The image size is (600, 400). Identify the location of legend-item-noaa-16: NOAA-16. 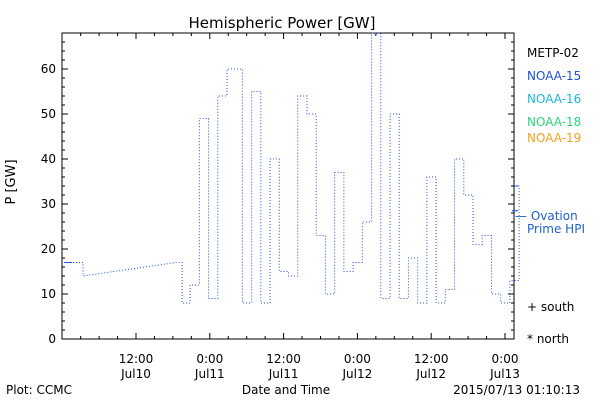
(554, 99).